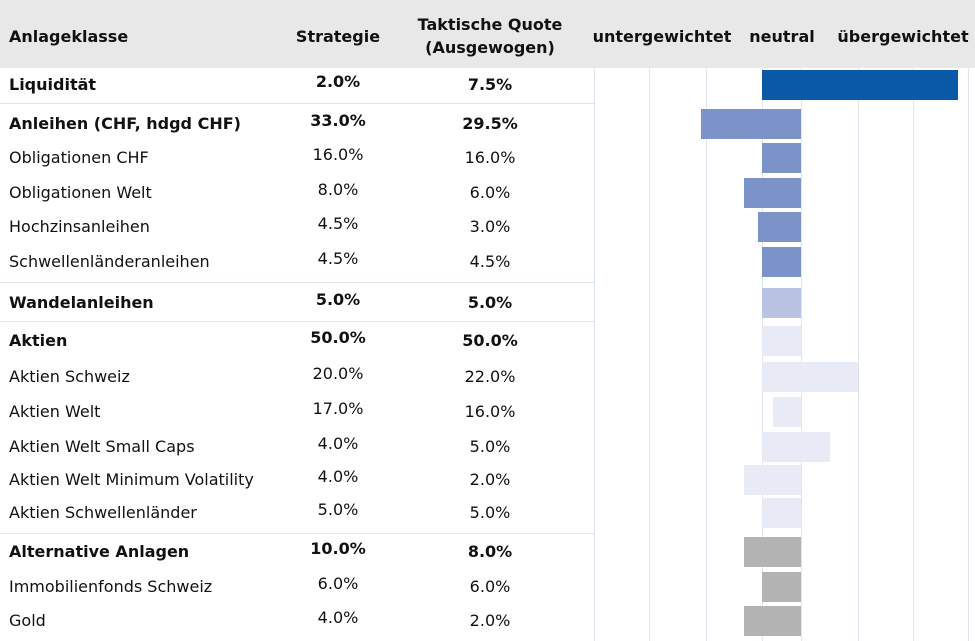  I want to click on asset-name: Aktien Schwellenländer, so click(103, 512).